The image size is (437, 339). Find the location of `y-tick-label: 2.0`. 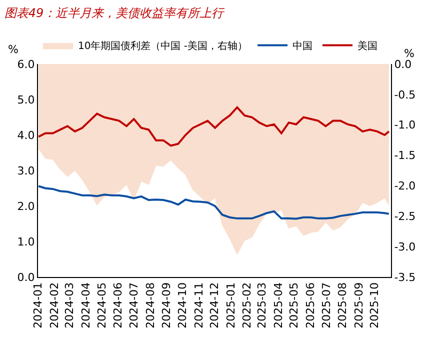

y-tick-label: 2.0 is located at coordinates (26, 206).